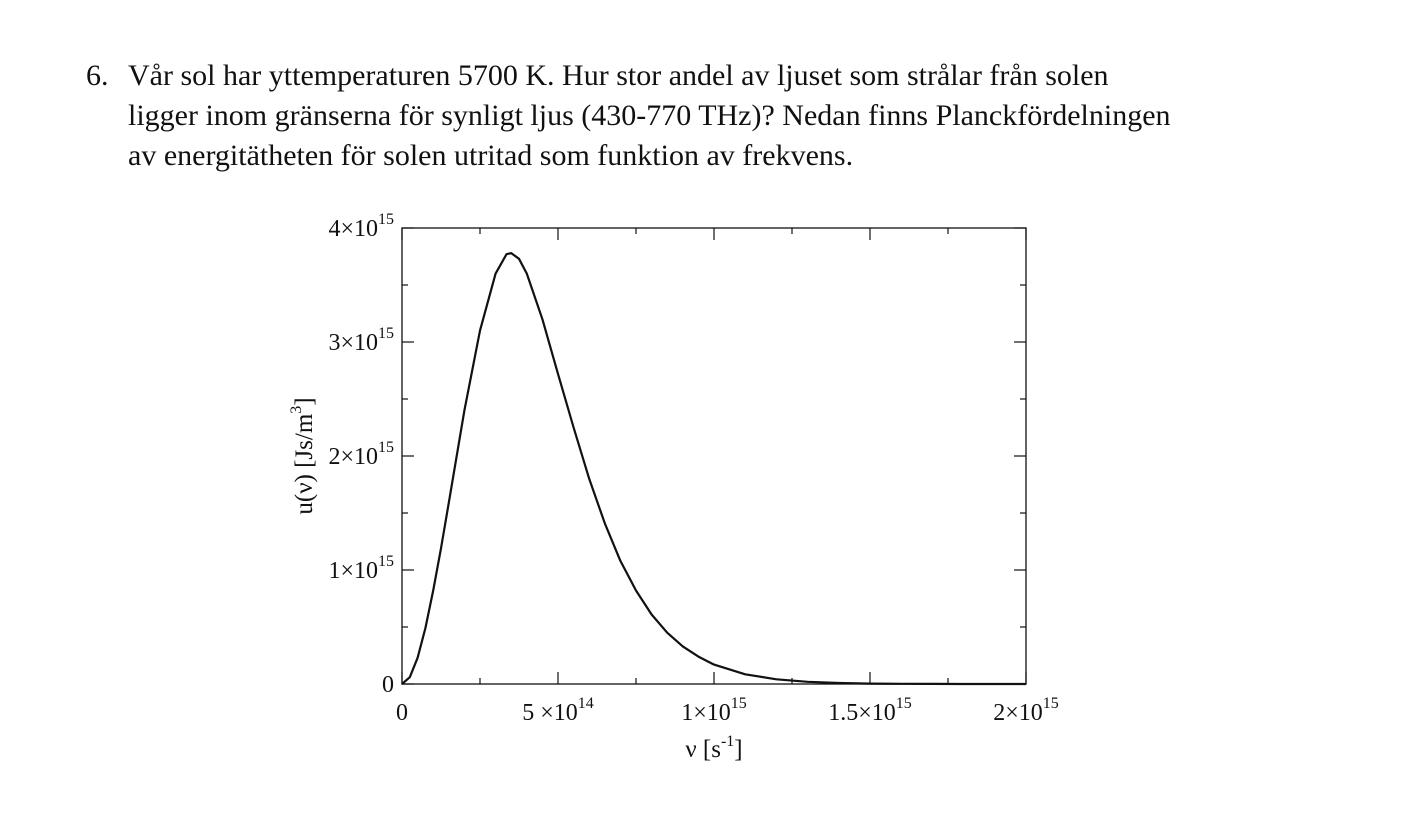  I want to click on x-tick-labels: 0 5 ×1014 1×10¹⁵ 1.5×10¹⁵ 2×10¹⁵, so click(727, 710).